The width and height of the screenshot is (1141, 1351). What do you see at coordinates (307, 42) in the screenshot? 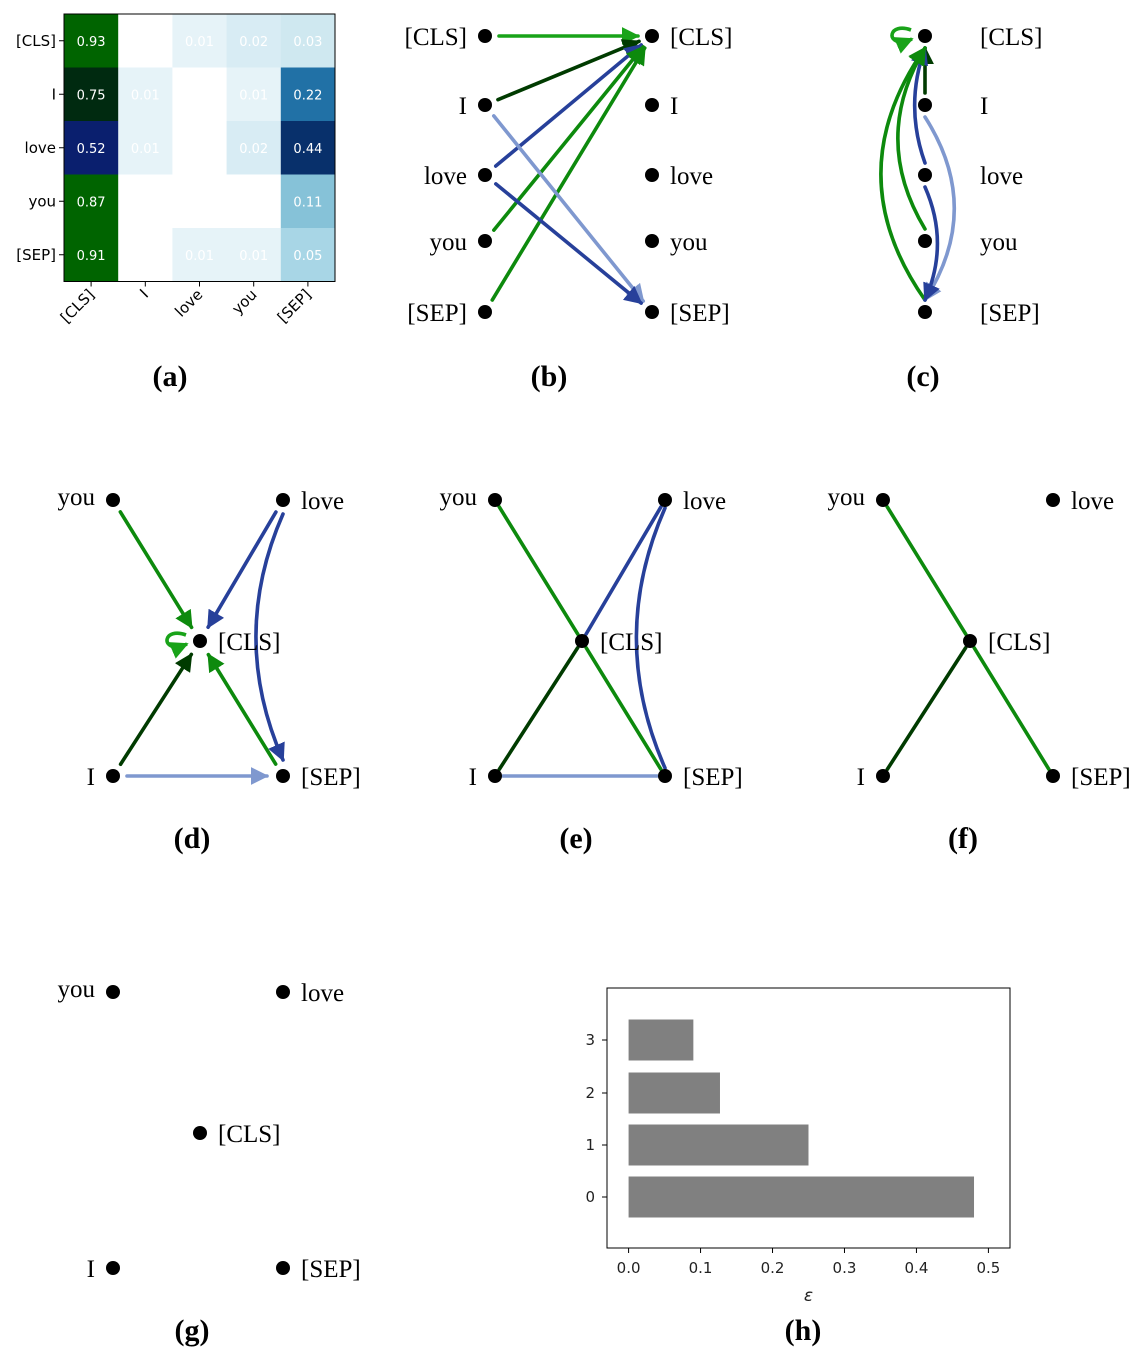
I see `heatmap-value-label: 0.03` at bounding box center [307, 42].